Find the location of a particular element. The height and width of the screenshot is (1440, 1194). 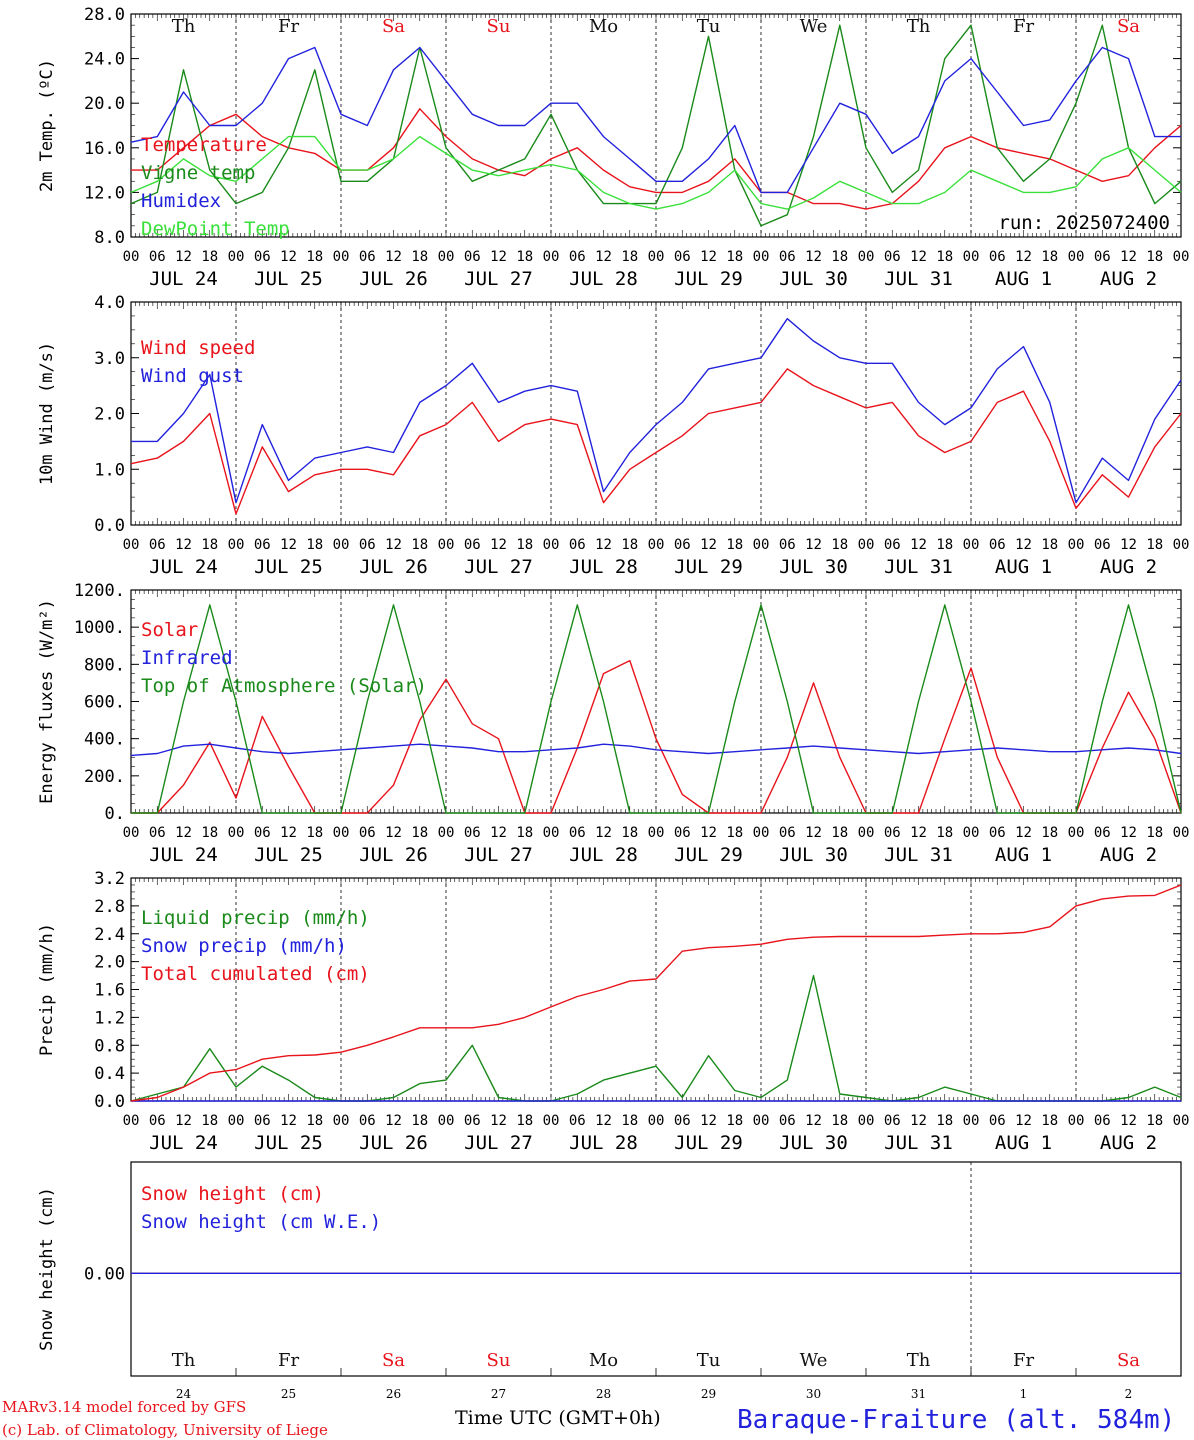

y-tick-label: 1.6 is located at coordinates (109, 991).